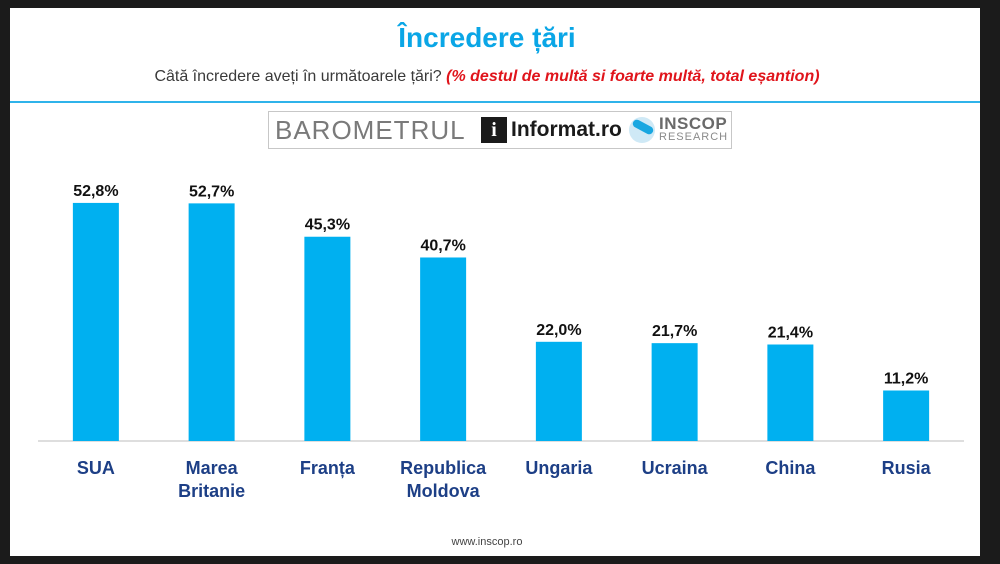  What do you see at coordinates (642, 130) in the screenshot?
I see `inscop-logo-icon` at bounding box center [642, 130].